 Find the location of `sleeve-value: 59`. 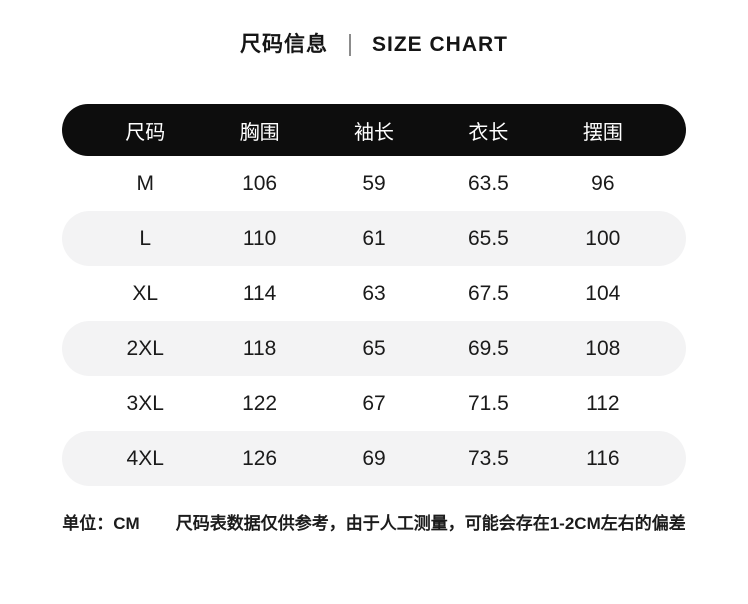

sleeve-value: 59 is located at coordinates (374, 183).